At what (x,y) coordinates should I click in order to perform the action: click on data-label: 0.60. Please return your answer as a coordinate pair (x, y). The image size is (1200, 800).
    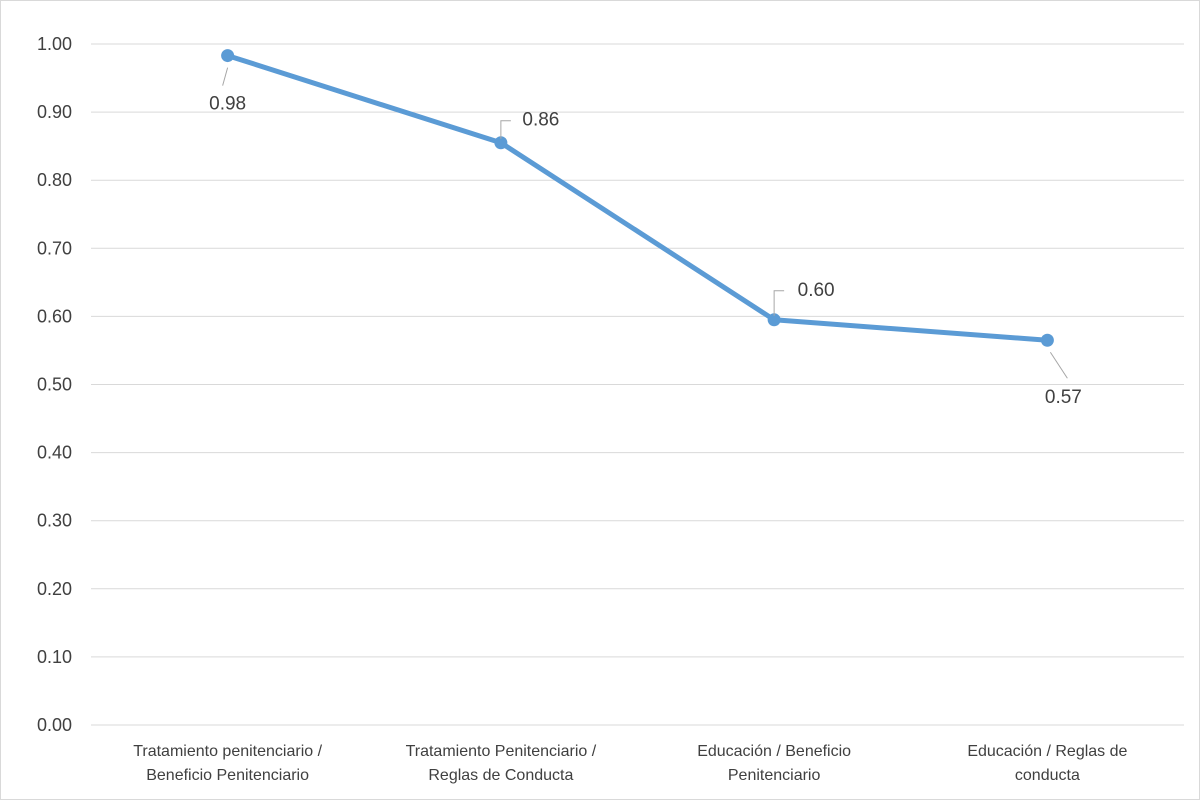
    Looking at the image, I should click on (816, 290).